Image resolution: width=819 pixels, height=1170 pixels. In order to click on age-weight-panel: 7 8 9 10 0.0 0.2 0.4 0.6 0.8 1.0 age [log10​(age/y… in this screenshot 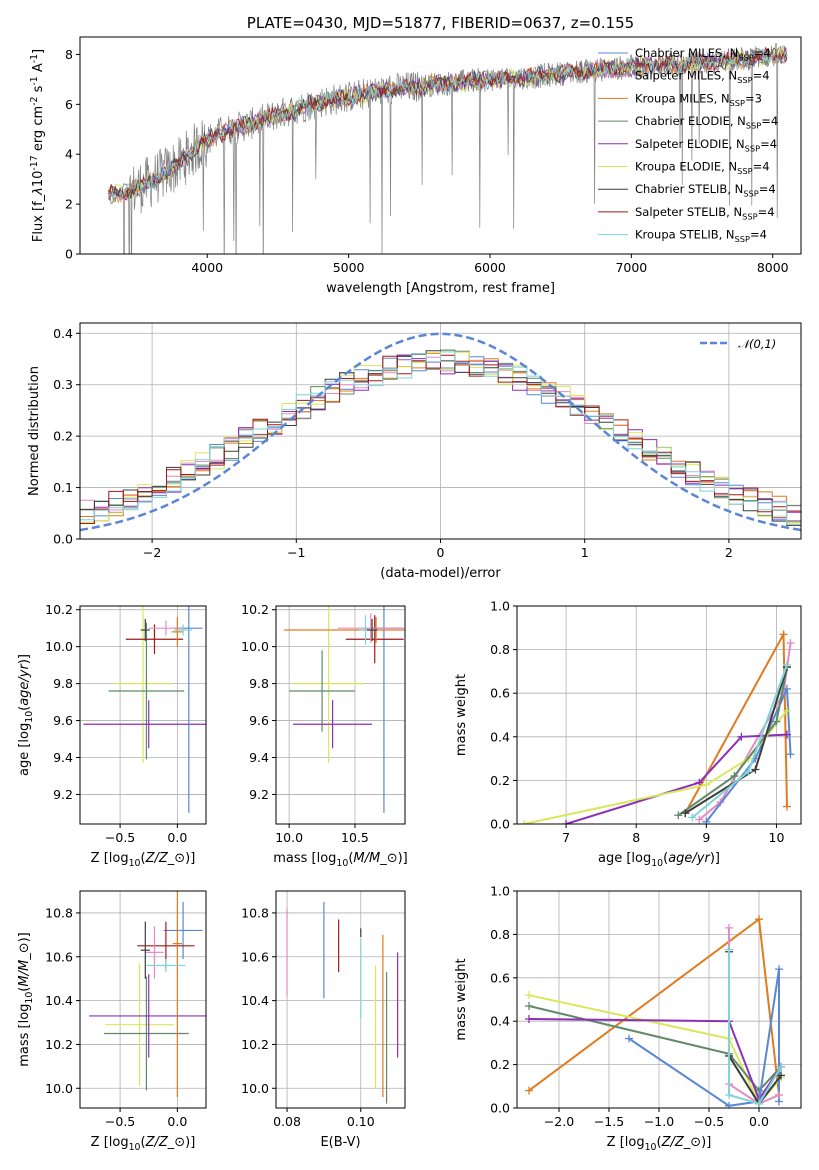, I will do `click(628, 734)`.